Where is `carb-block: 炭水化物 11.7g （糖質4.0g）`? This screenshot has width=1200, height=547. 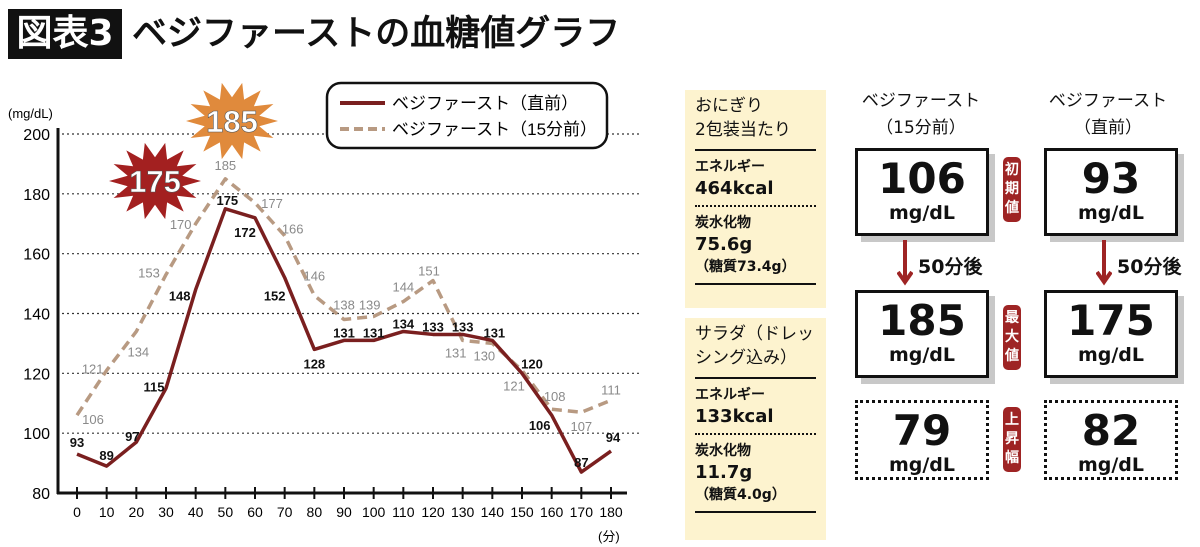
carb-block: 炭水化物 11.7g （糖質4.0g） is located at coordinates (755, 474).